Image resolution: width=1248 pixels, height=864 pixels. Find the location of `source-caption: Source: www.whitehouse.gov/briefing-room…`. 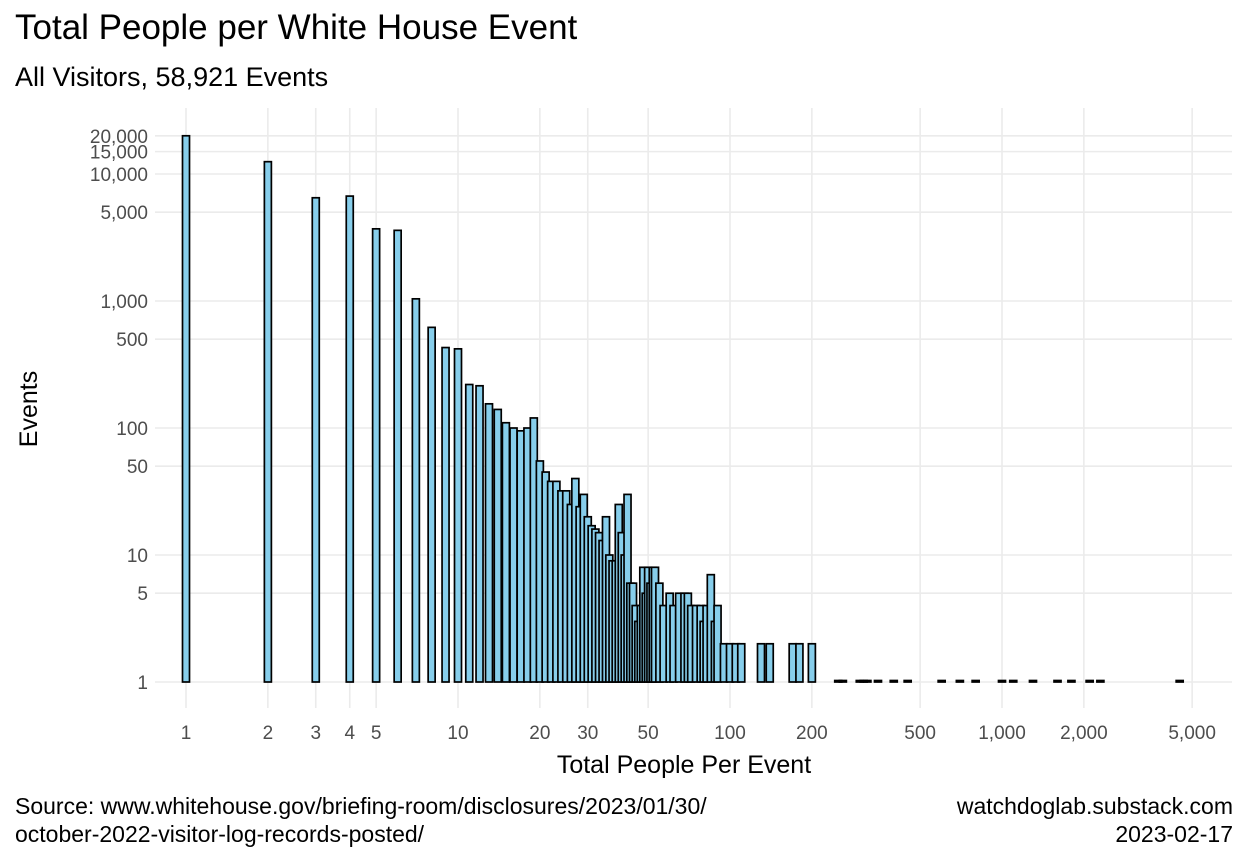

source-caption: Source: www.whitehouse.gov/briefing-room… is located at coordinates (361, 820).